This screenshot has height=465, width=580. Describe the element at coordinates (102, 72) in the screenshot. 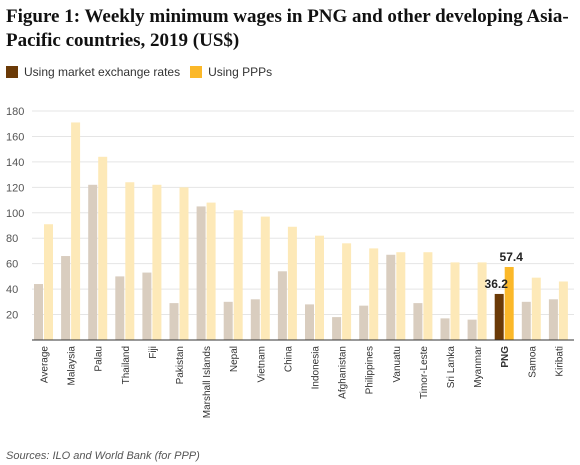

I see `legend-label-market: Using market exchange rates` at that location.